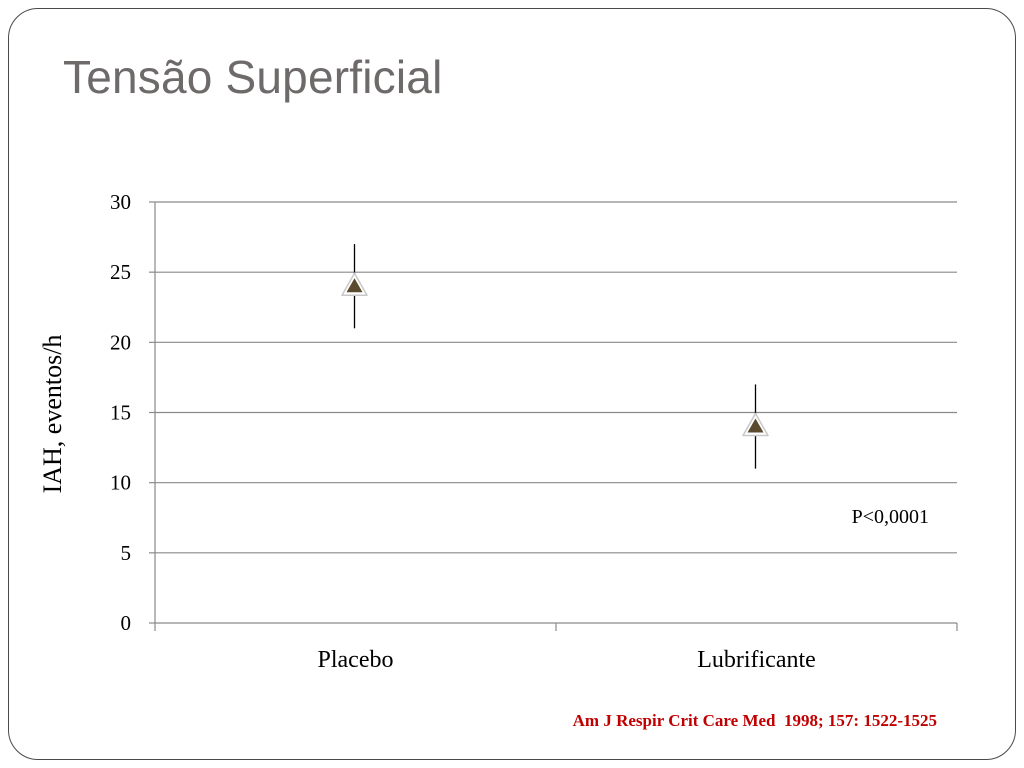  I want to click on p-value-annotation: P<0,0001, so click(890, 517).